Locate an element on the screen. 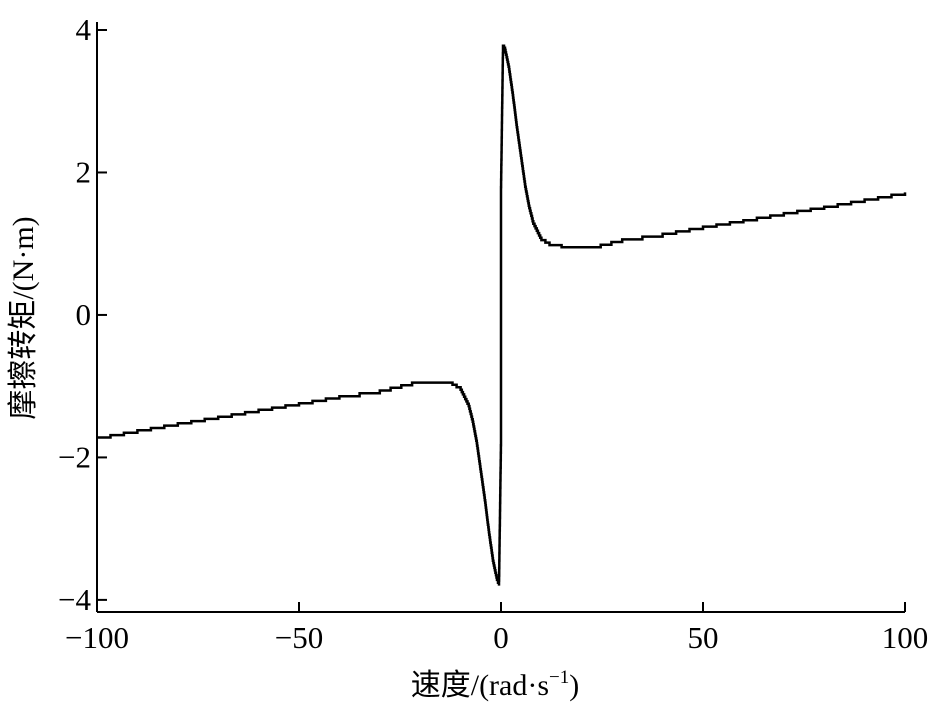  y-tick-label: −4 is located at coordinates (74, 599).